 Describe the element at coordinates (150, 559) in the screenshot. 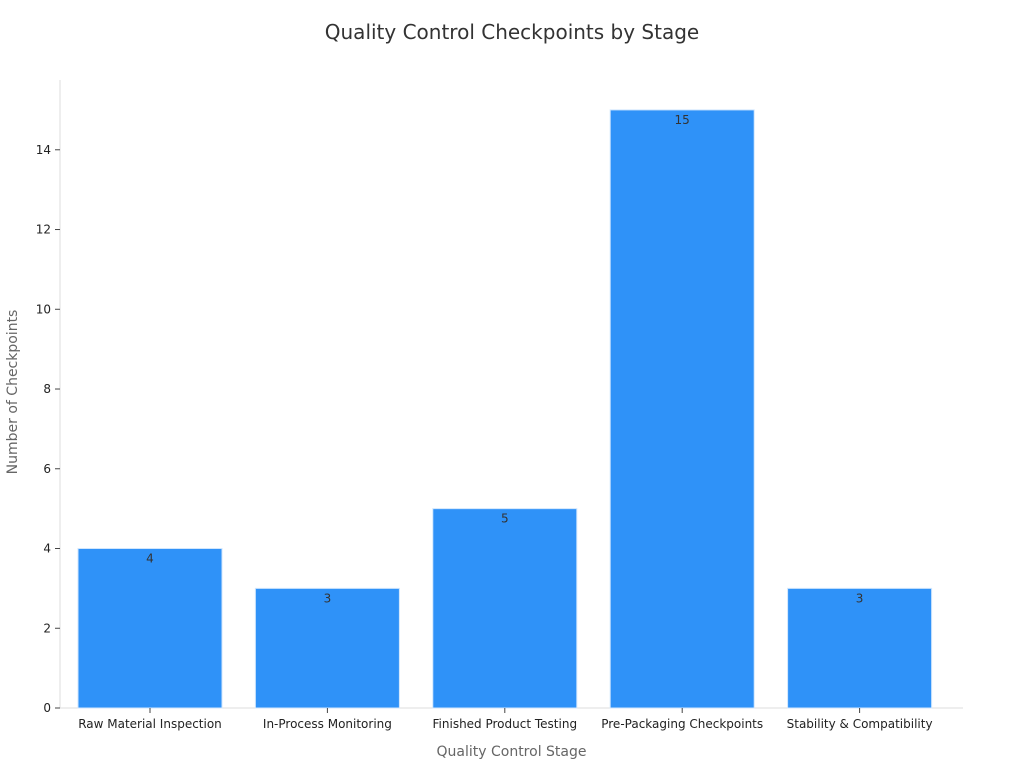

I see `bar-value-label: 4` at that location.